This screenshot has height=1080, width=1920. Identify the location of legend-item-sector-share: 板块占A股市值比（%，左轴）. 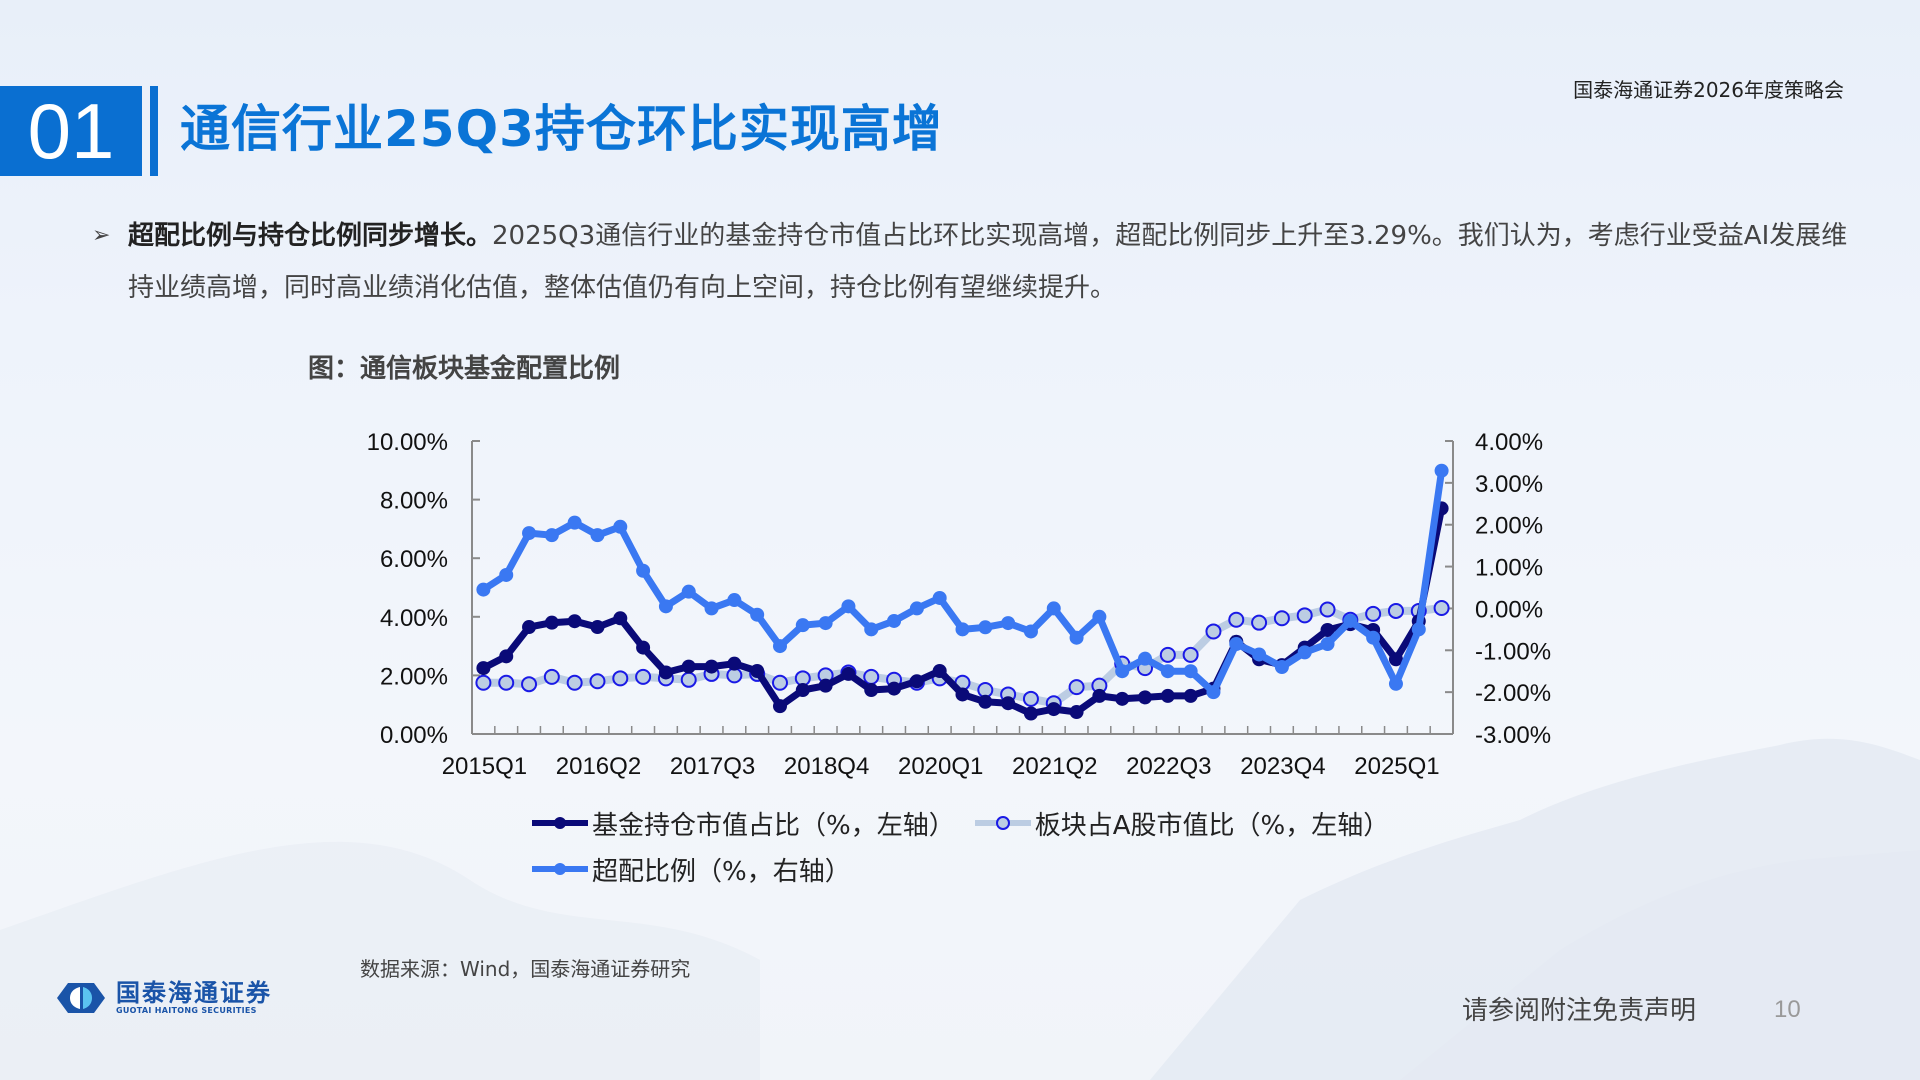
(1181, 823).